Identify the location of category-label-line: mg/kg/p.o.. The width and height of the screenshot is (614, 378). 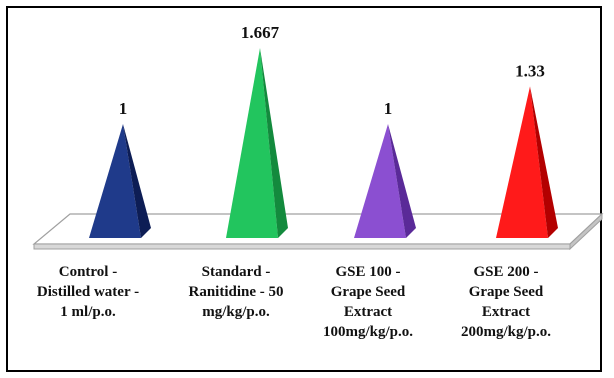
(236, 312).